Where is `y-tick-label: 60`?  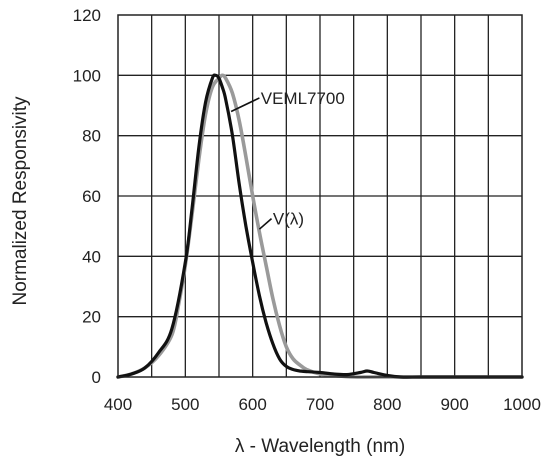 y-tick-label: 60 is located at coordinates (91, 196).